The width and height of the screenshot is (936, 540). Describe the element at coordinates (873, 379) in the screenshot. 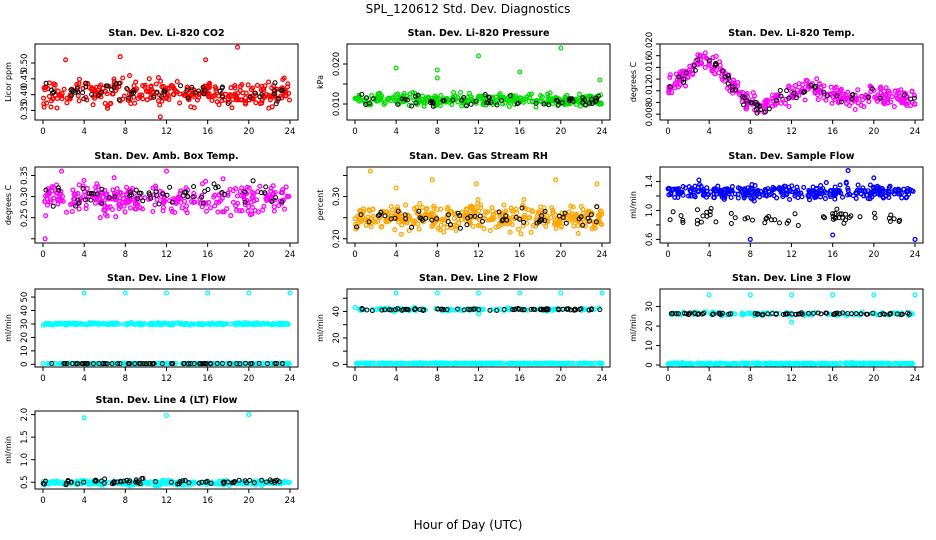

I see `x-tick-label: 20` at that location.